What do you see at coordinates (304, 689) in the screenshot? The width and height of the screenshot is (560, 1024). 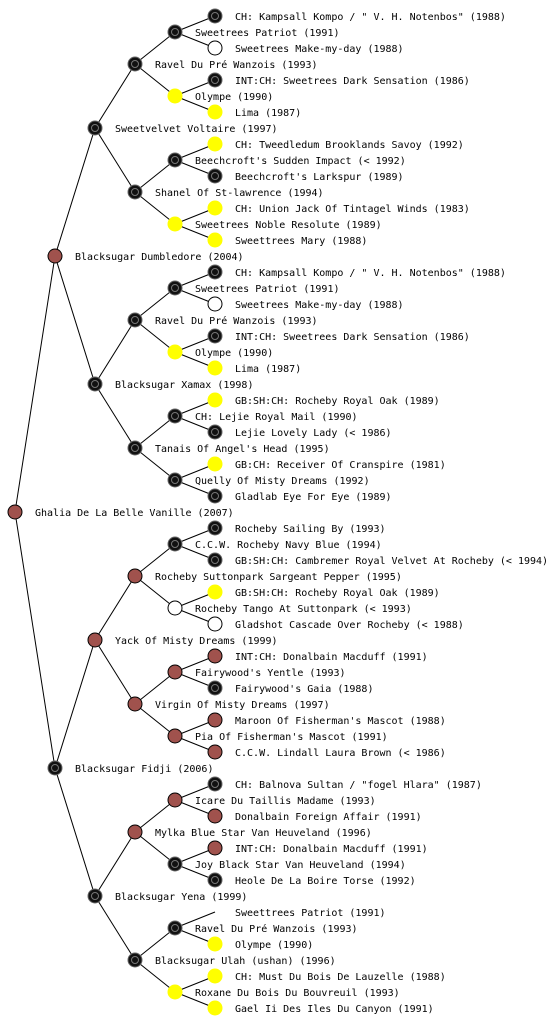 I see `node-label: Fairywood's Gaia (1988)` at bounding box center [304, 689].